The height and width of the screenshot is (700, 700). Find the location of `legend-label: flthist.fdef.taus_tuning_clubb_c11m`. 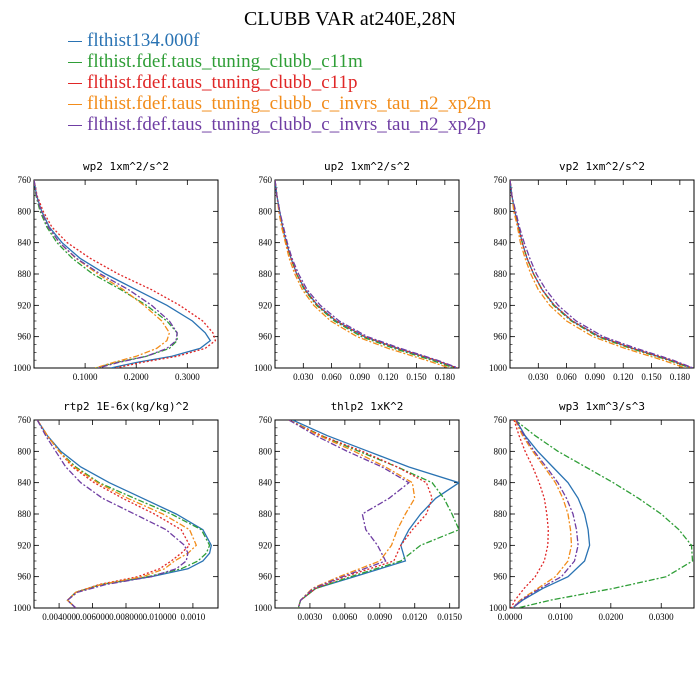

legend-label: flthist.fdef.taus_tuning_clubb_c11m is located at coordinates (225, 61).